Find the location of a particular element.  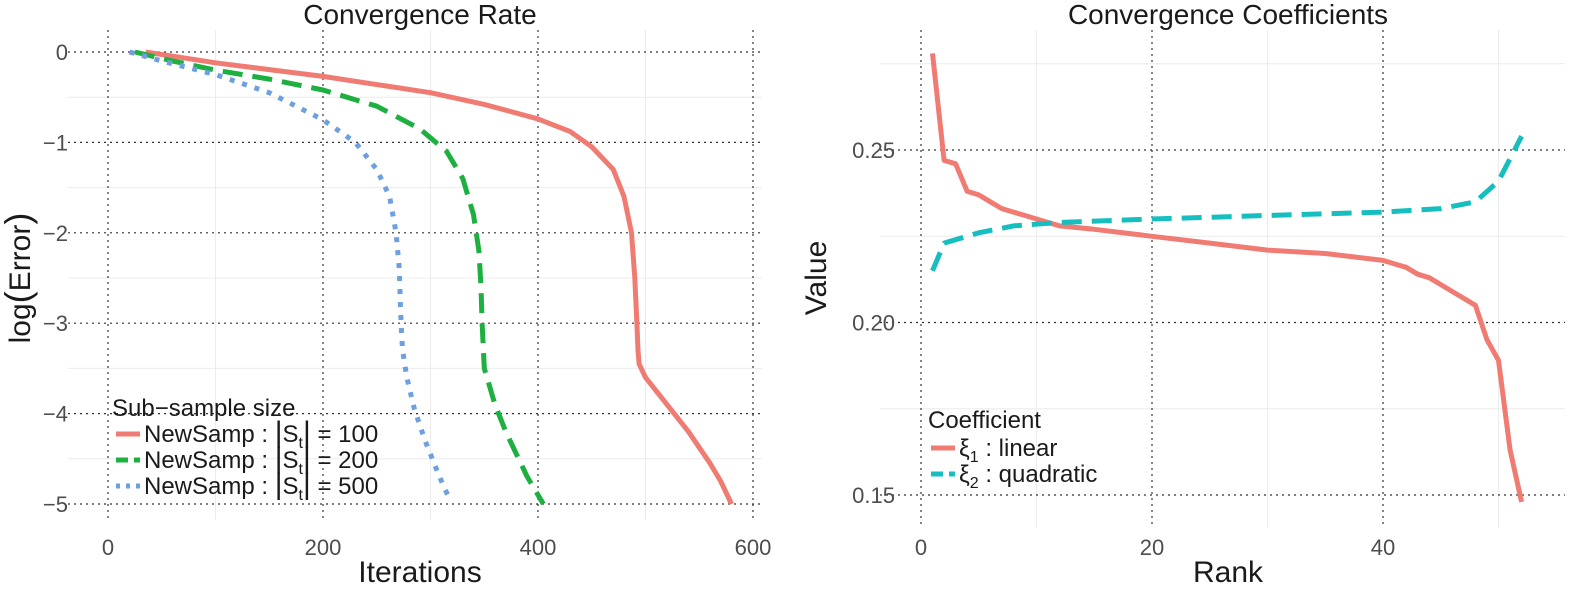

y-tick-label: −5 is located at coordinates (55, 504).